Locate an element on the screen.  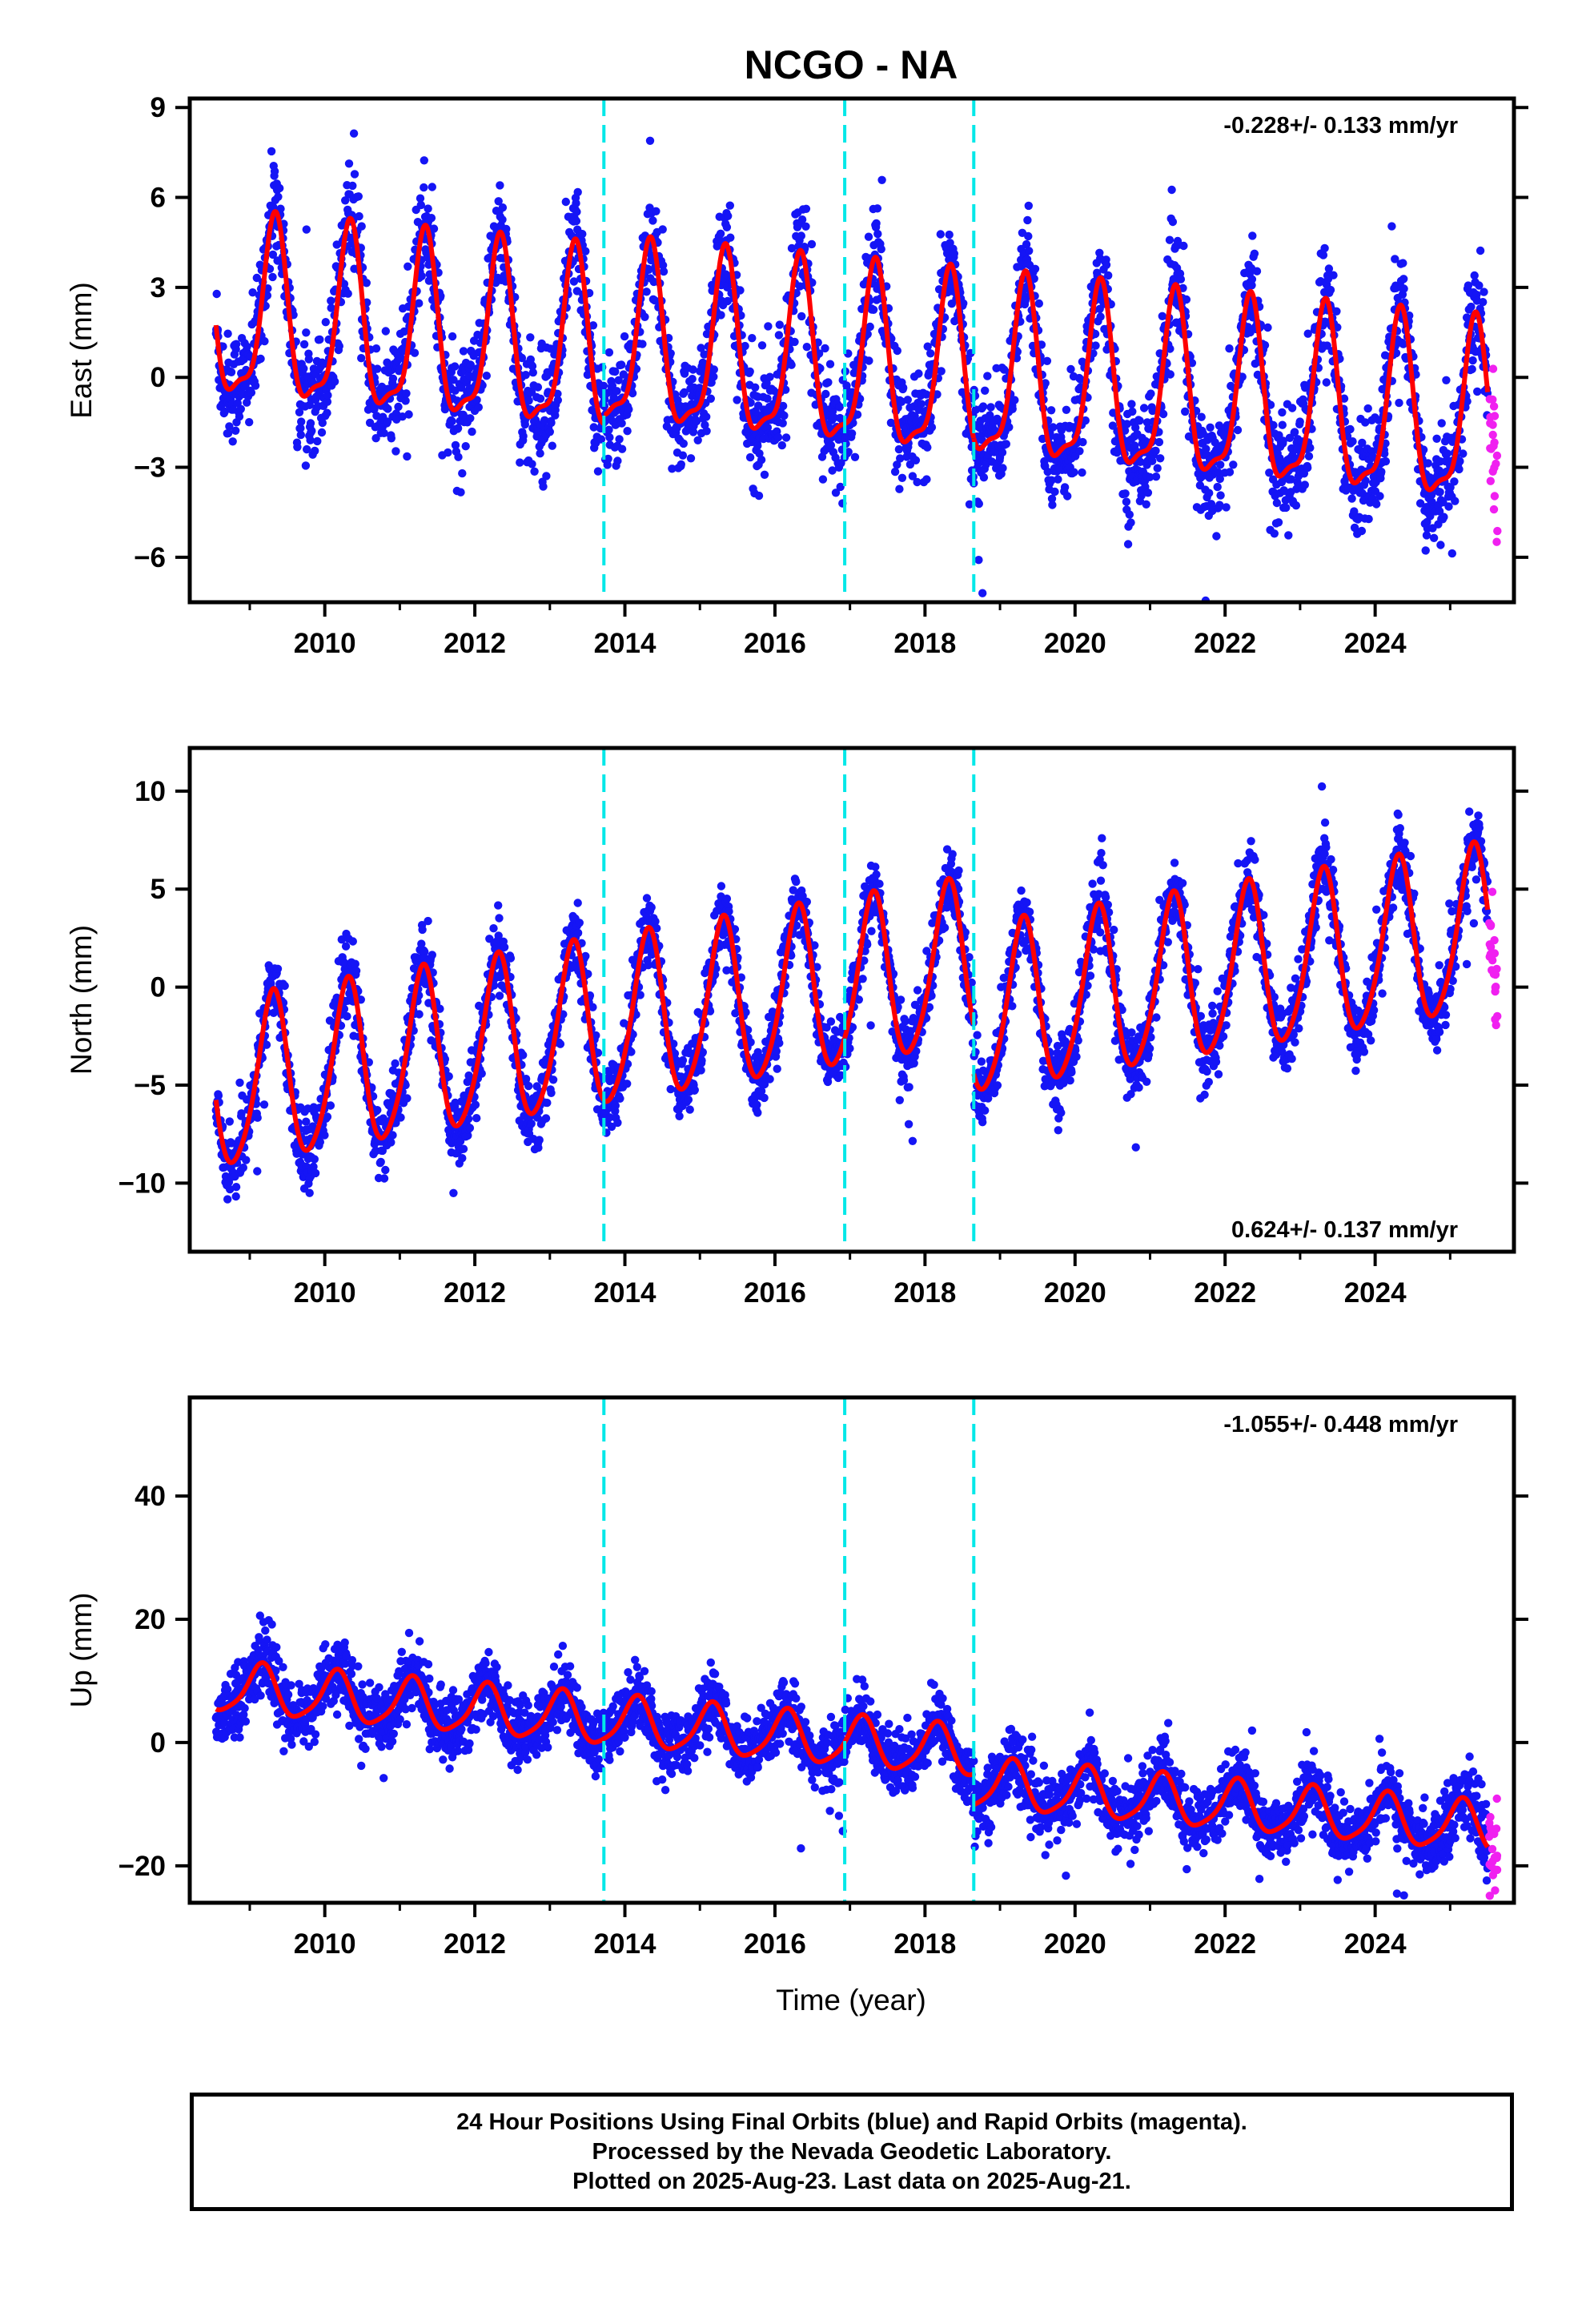
east-x-tick-label: 2020 is located at coordinates (1075, 644).